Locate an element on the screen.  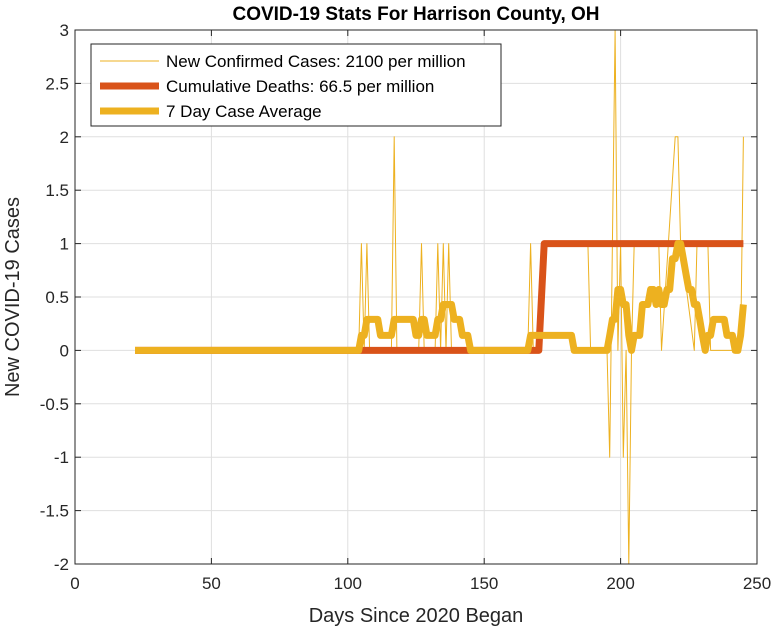
y-tick-label: -2 is located at coordinates (61, 564).